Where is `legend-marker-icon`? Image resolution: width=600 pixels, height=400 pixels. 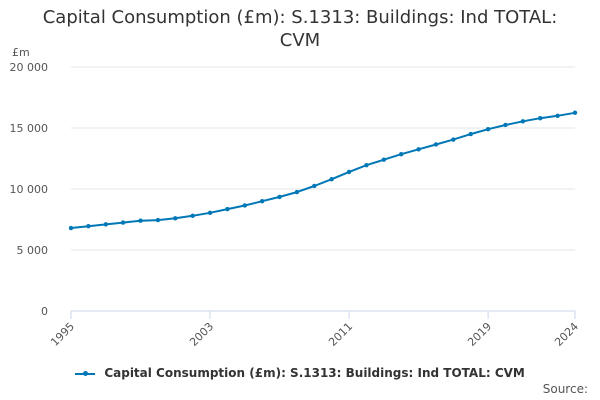 legend-marker-icon is located at coordinates (85, 374).